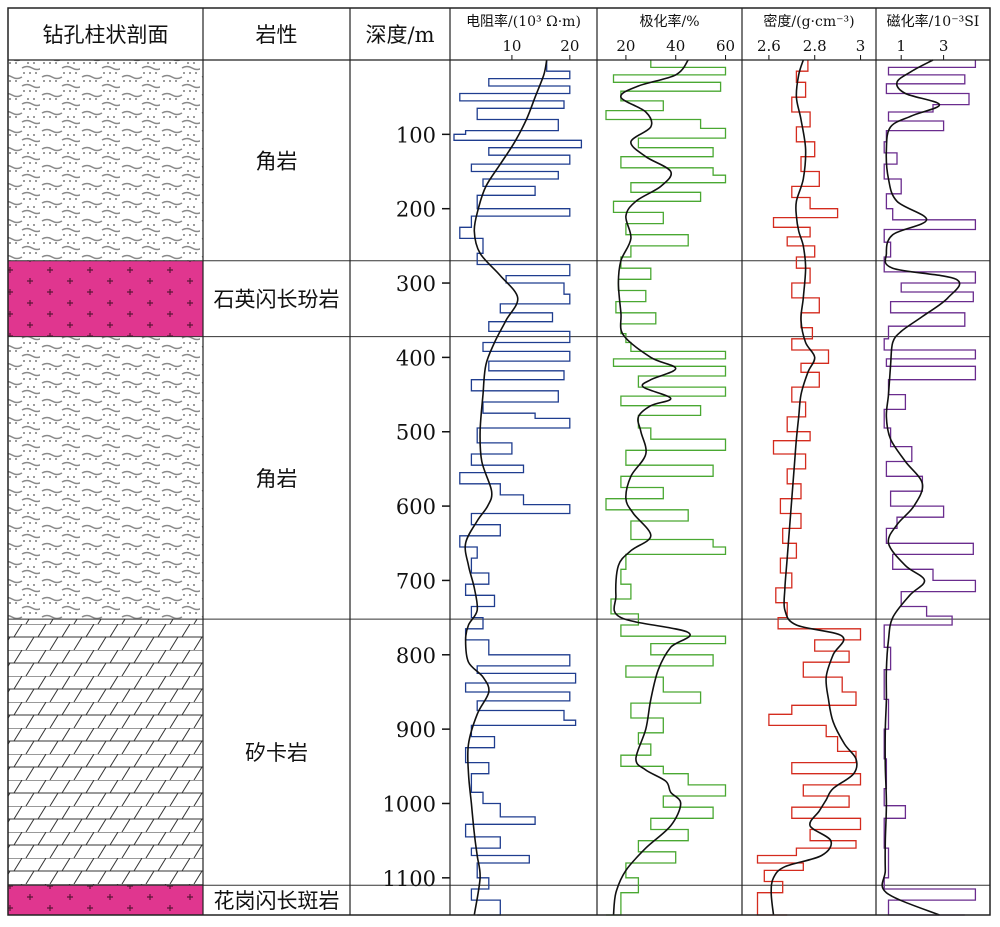 The width and height of the screenshot is (1000, 927). What do you see at coordinates (416, 730) in the screenshot?
I see `depth-tick-label-8: 900` at bounding box center [416, 730].